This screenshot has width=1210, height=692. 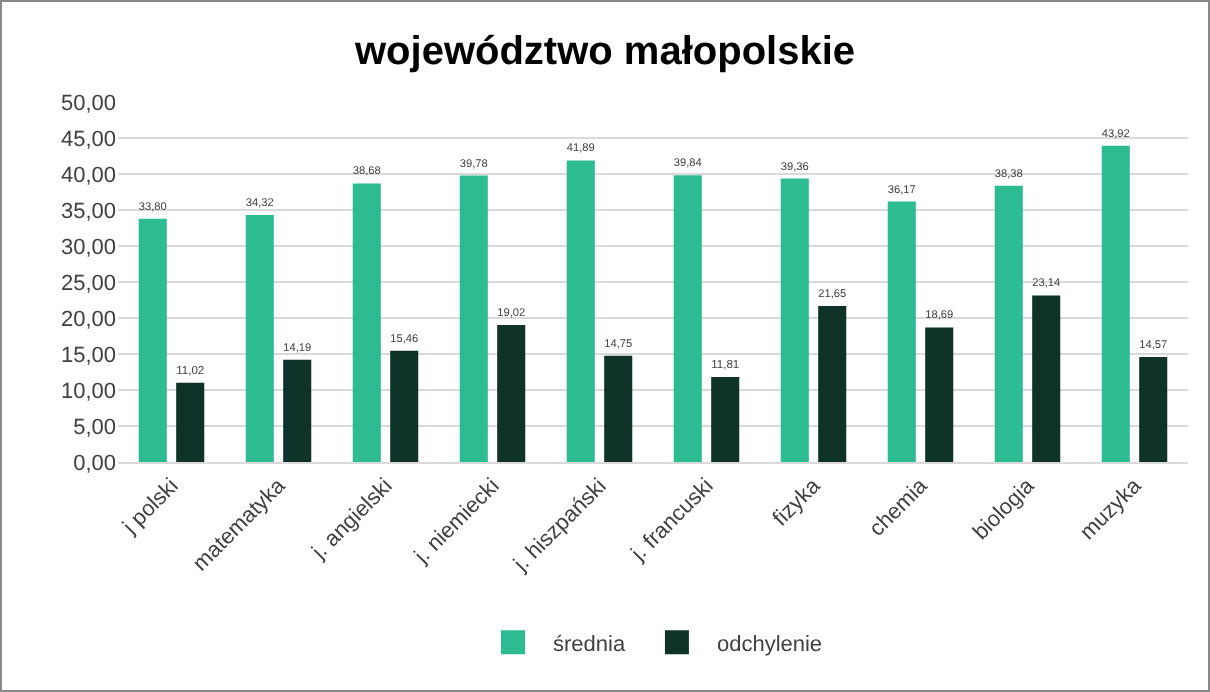 What do you see at coordinates (590, 644) in the screenshot?
I see `legend-label: średnia` at bounding box center [590, 644].